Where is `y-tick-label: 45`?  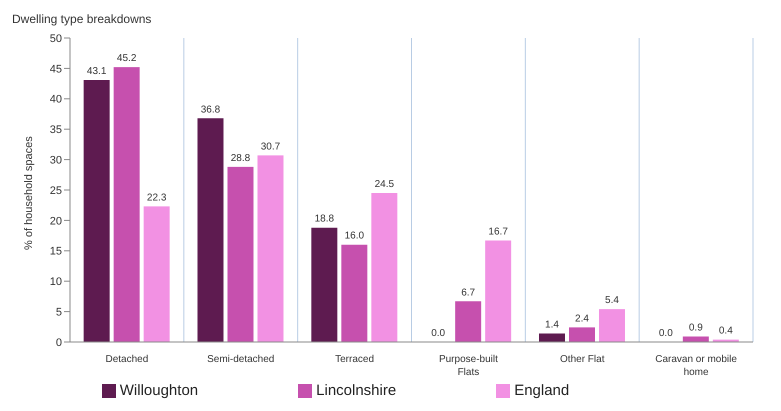
y-tick-label: 45 is located at coordinates (56, 69).